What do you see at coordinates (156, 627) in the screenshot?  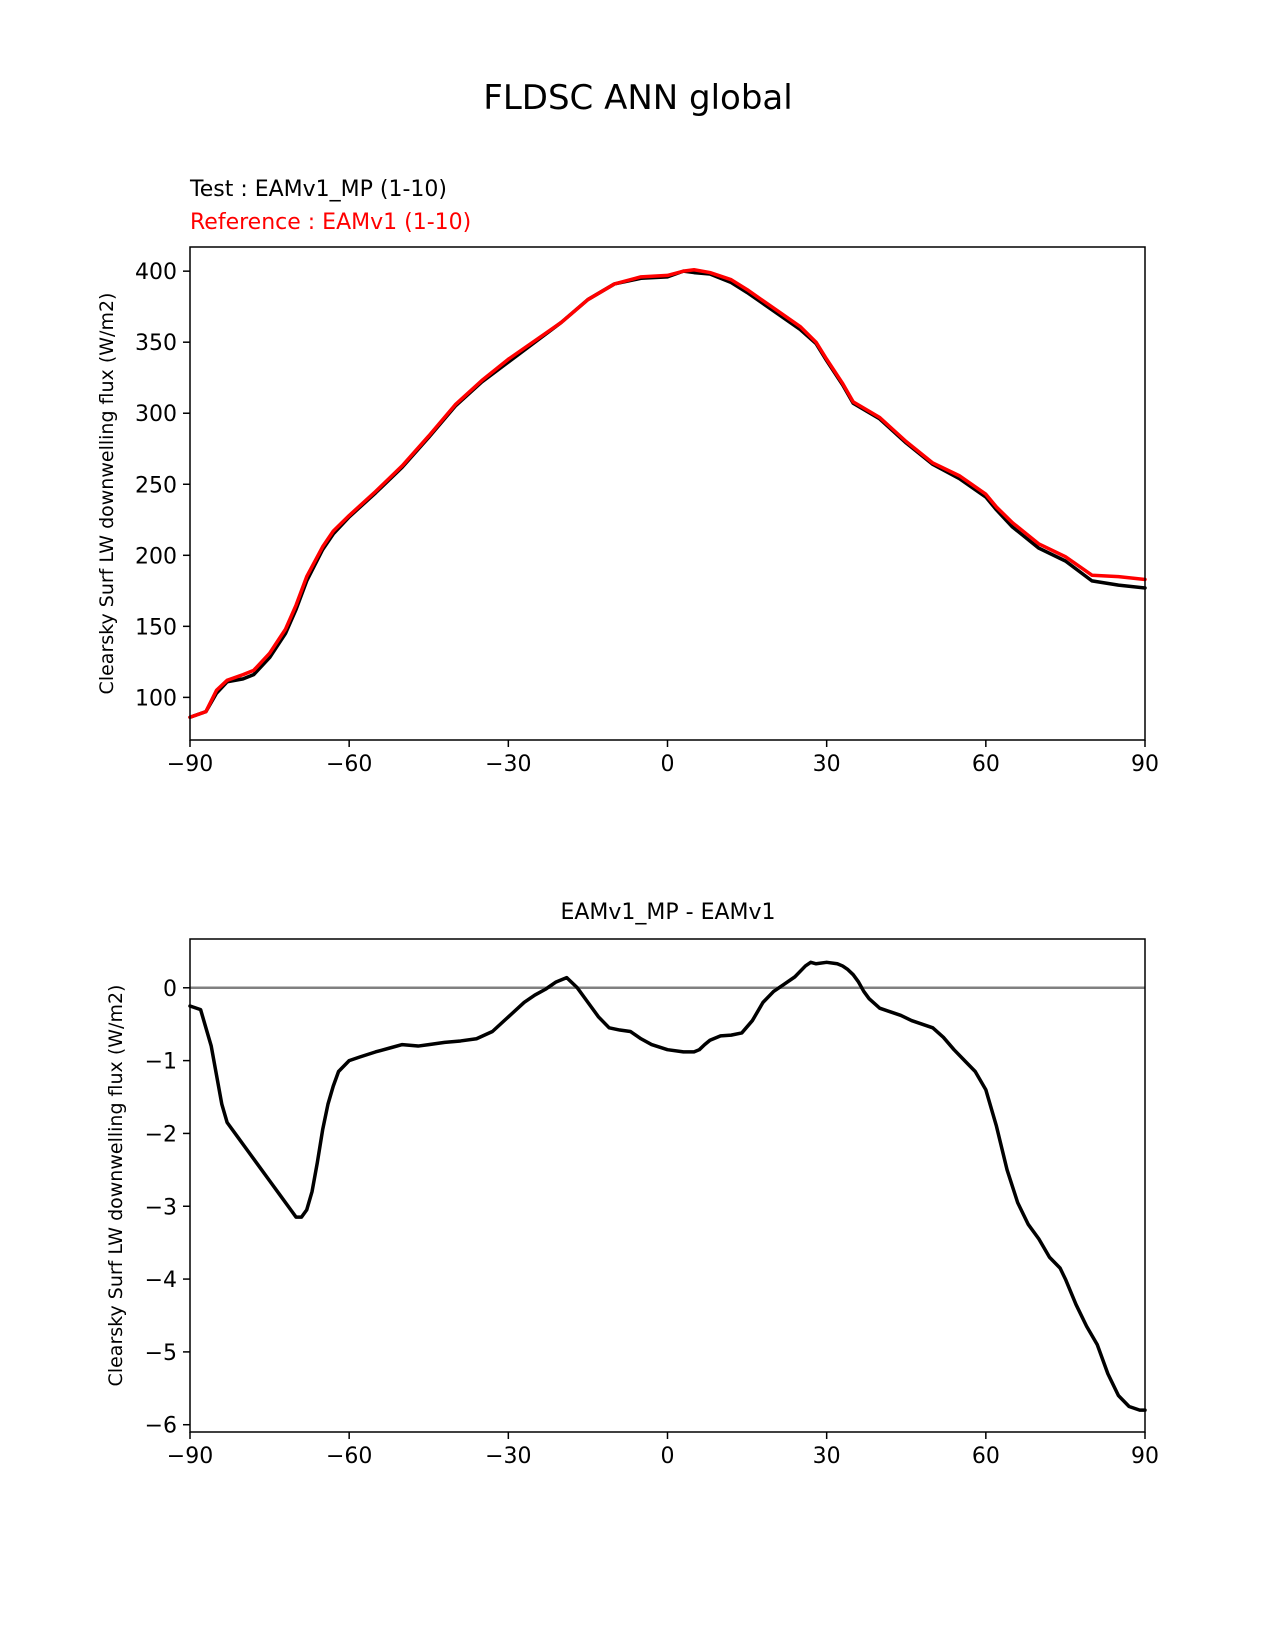 I see `y-tick-label: 150` at bounding box center [156, 627].